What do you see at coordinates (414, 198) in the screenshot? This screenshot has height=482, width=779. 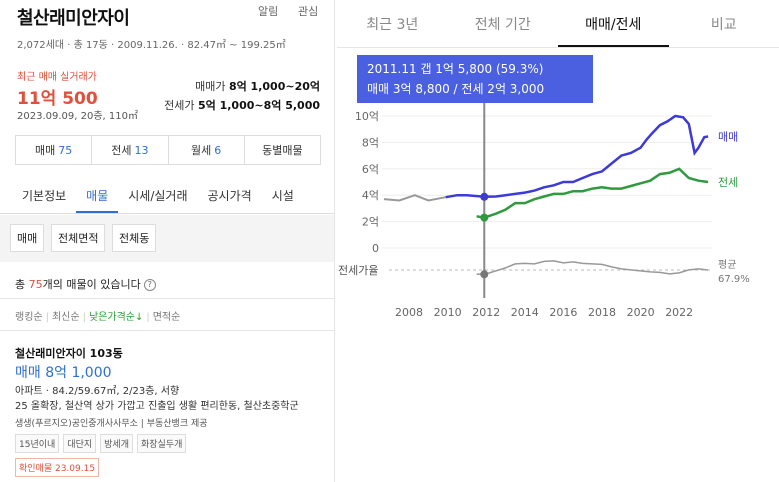 I see `sale-presale-line` at bounding box center [414, 198].